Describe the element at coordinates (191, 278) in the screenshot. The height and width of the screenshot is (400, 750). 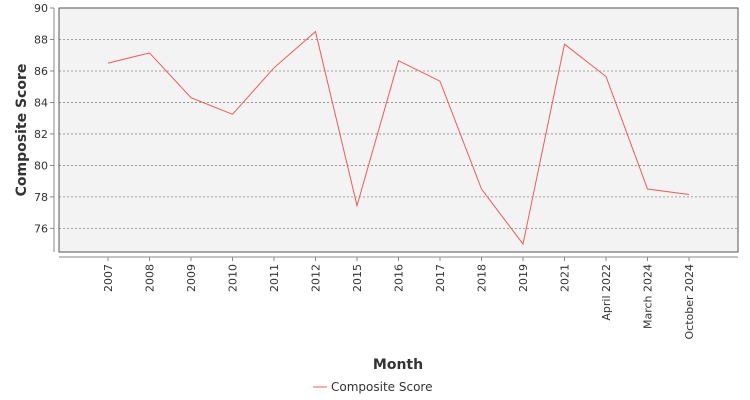
I see `x-tick-label: 2009` at that location.